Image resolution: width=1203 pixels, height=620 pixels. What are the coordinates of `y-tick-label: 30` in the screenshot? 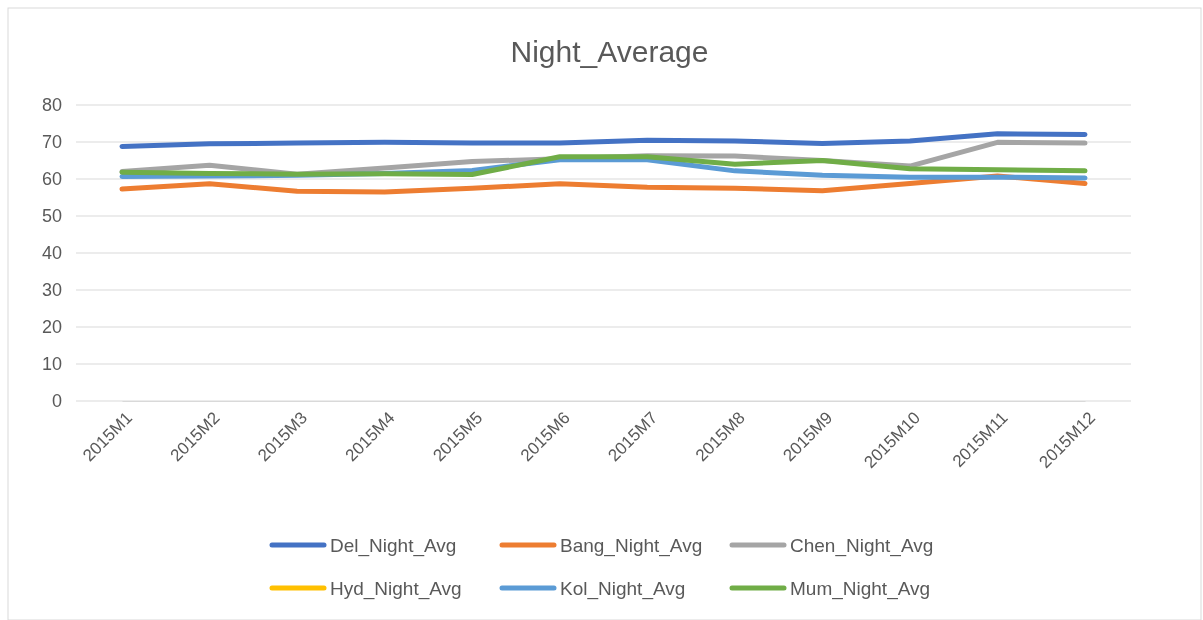 It's located at (51, 290).